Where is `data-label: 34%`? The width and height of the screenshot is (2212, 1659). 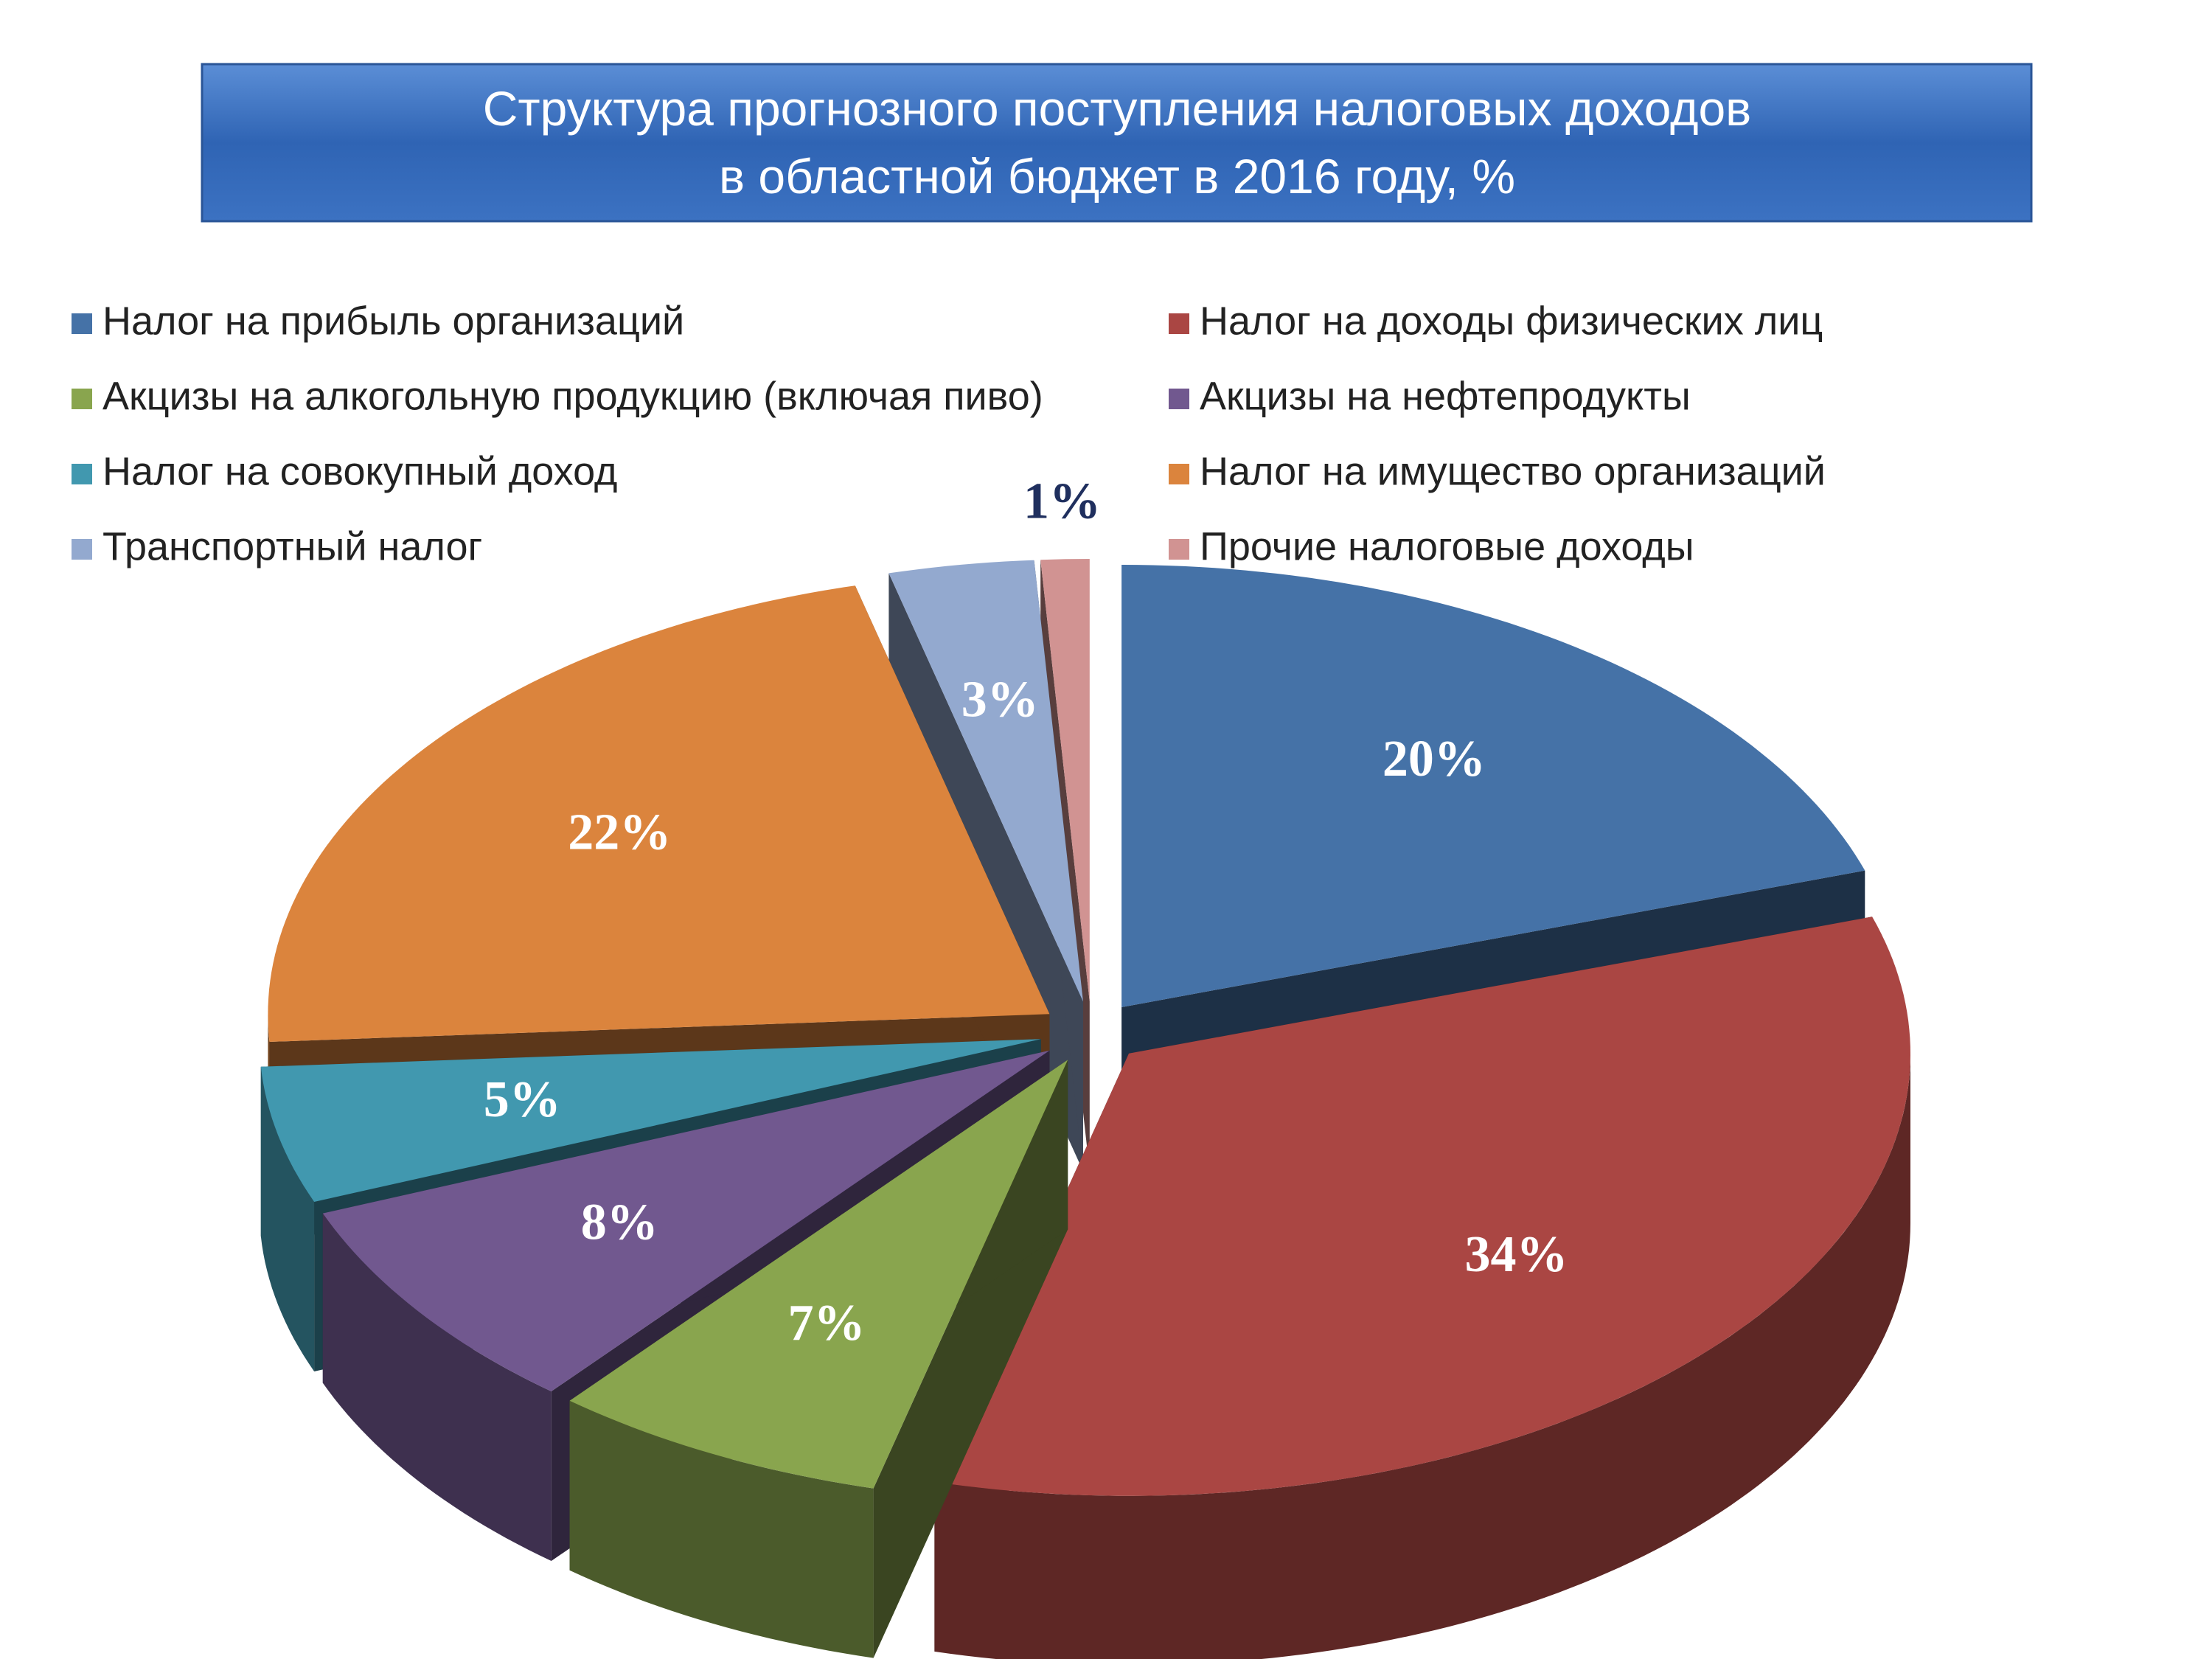
data-label: 34% is located at coordinates (1516, 1254).